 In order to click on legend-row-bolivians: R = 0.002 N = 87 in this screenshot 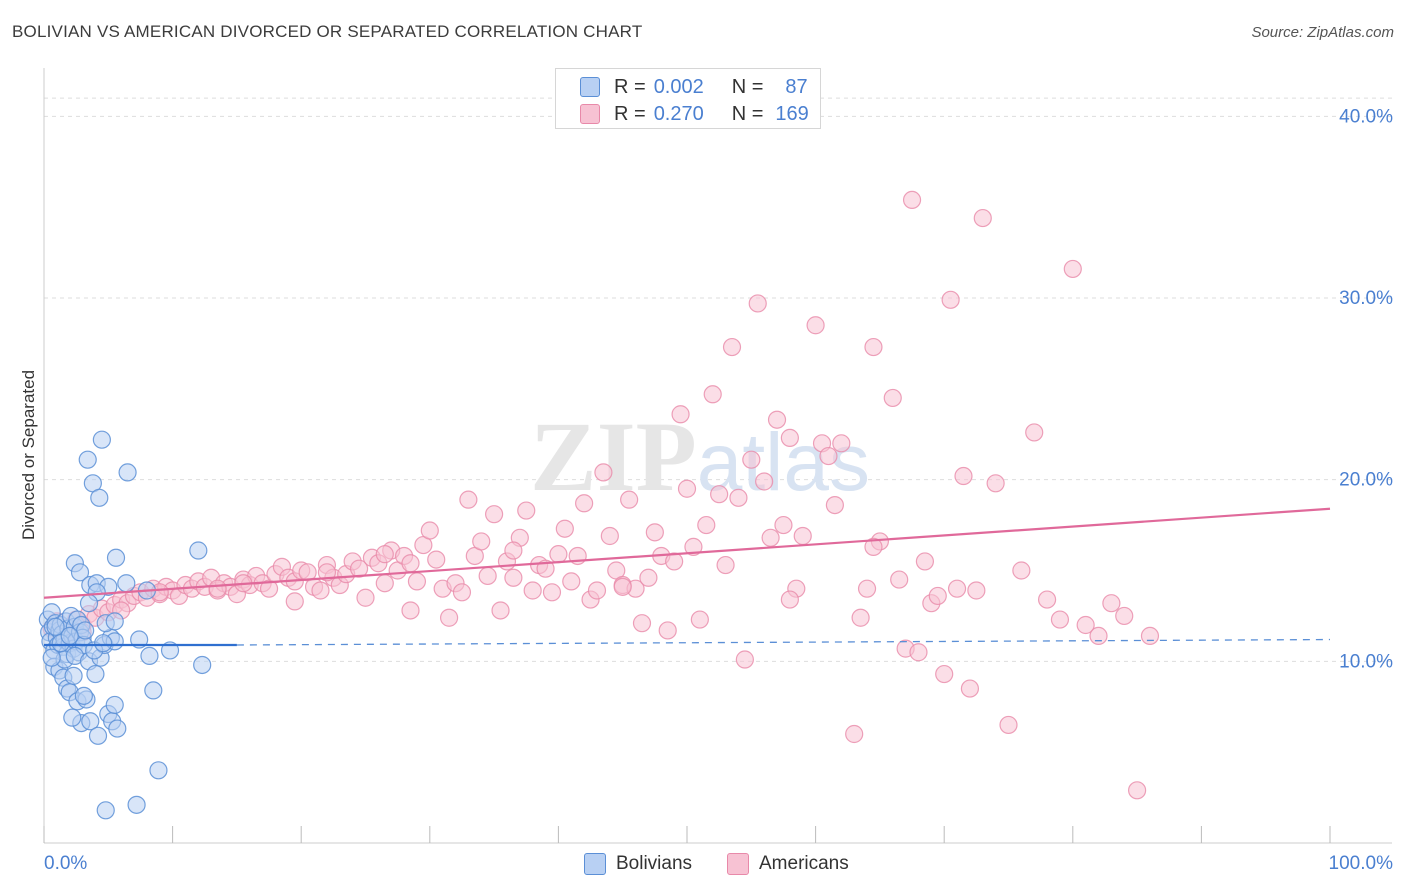, I will do `click(694, 87)`.